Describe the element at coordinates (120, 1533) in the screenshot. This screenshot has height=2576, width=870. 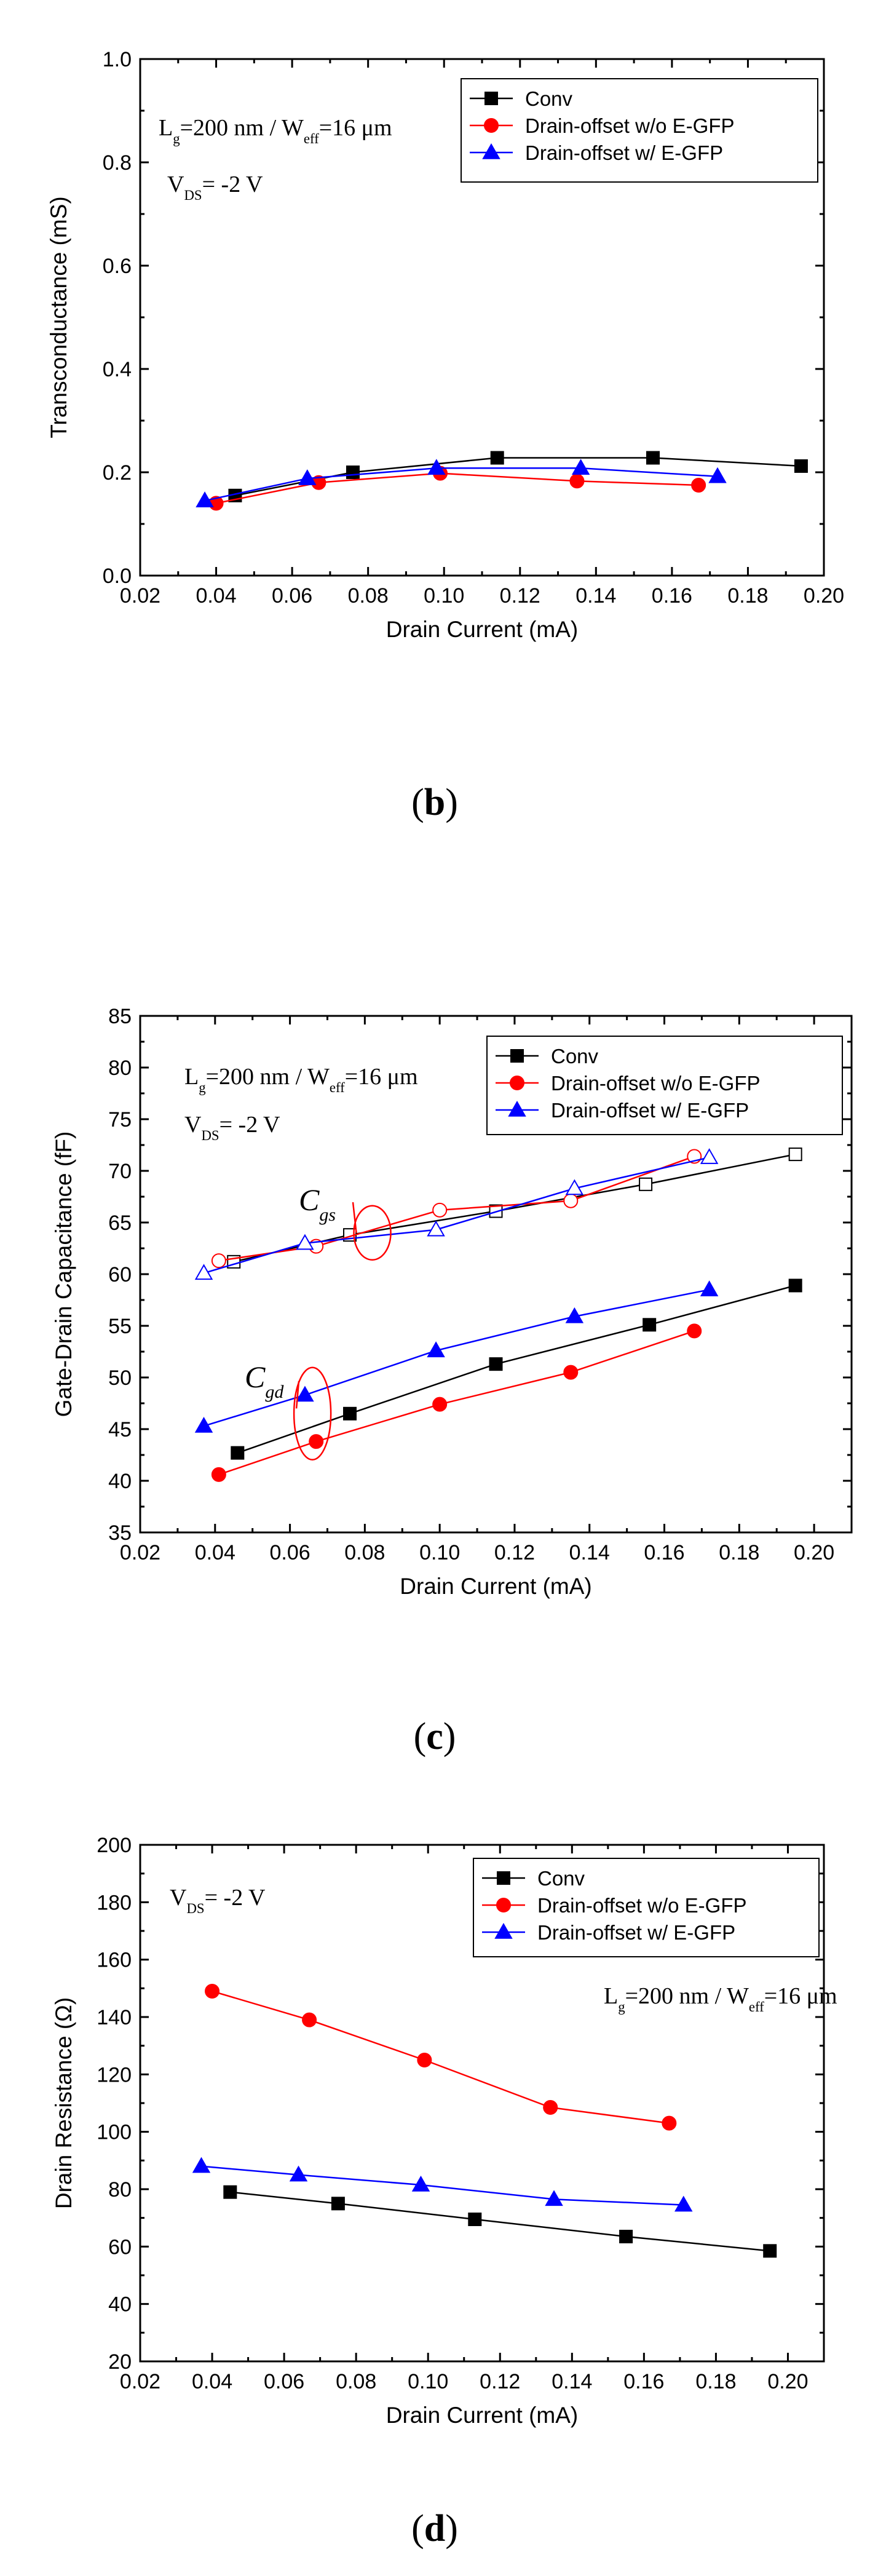
I see `y-tick-label: 35` at that location.